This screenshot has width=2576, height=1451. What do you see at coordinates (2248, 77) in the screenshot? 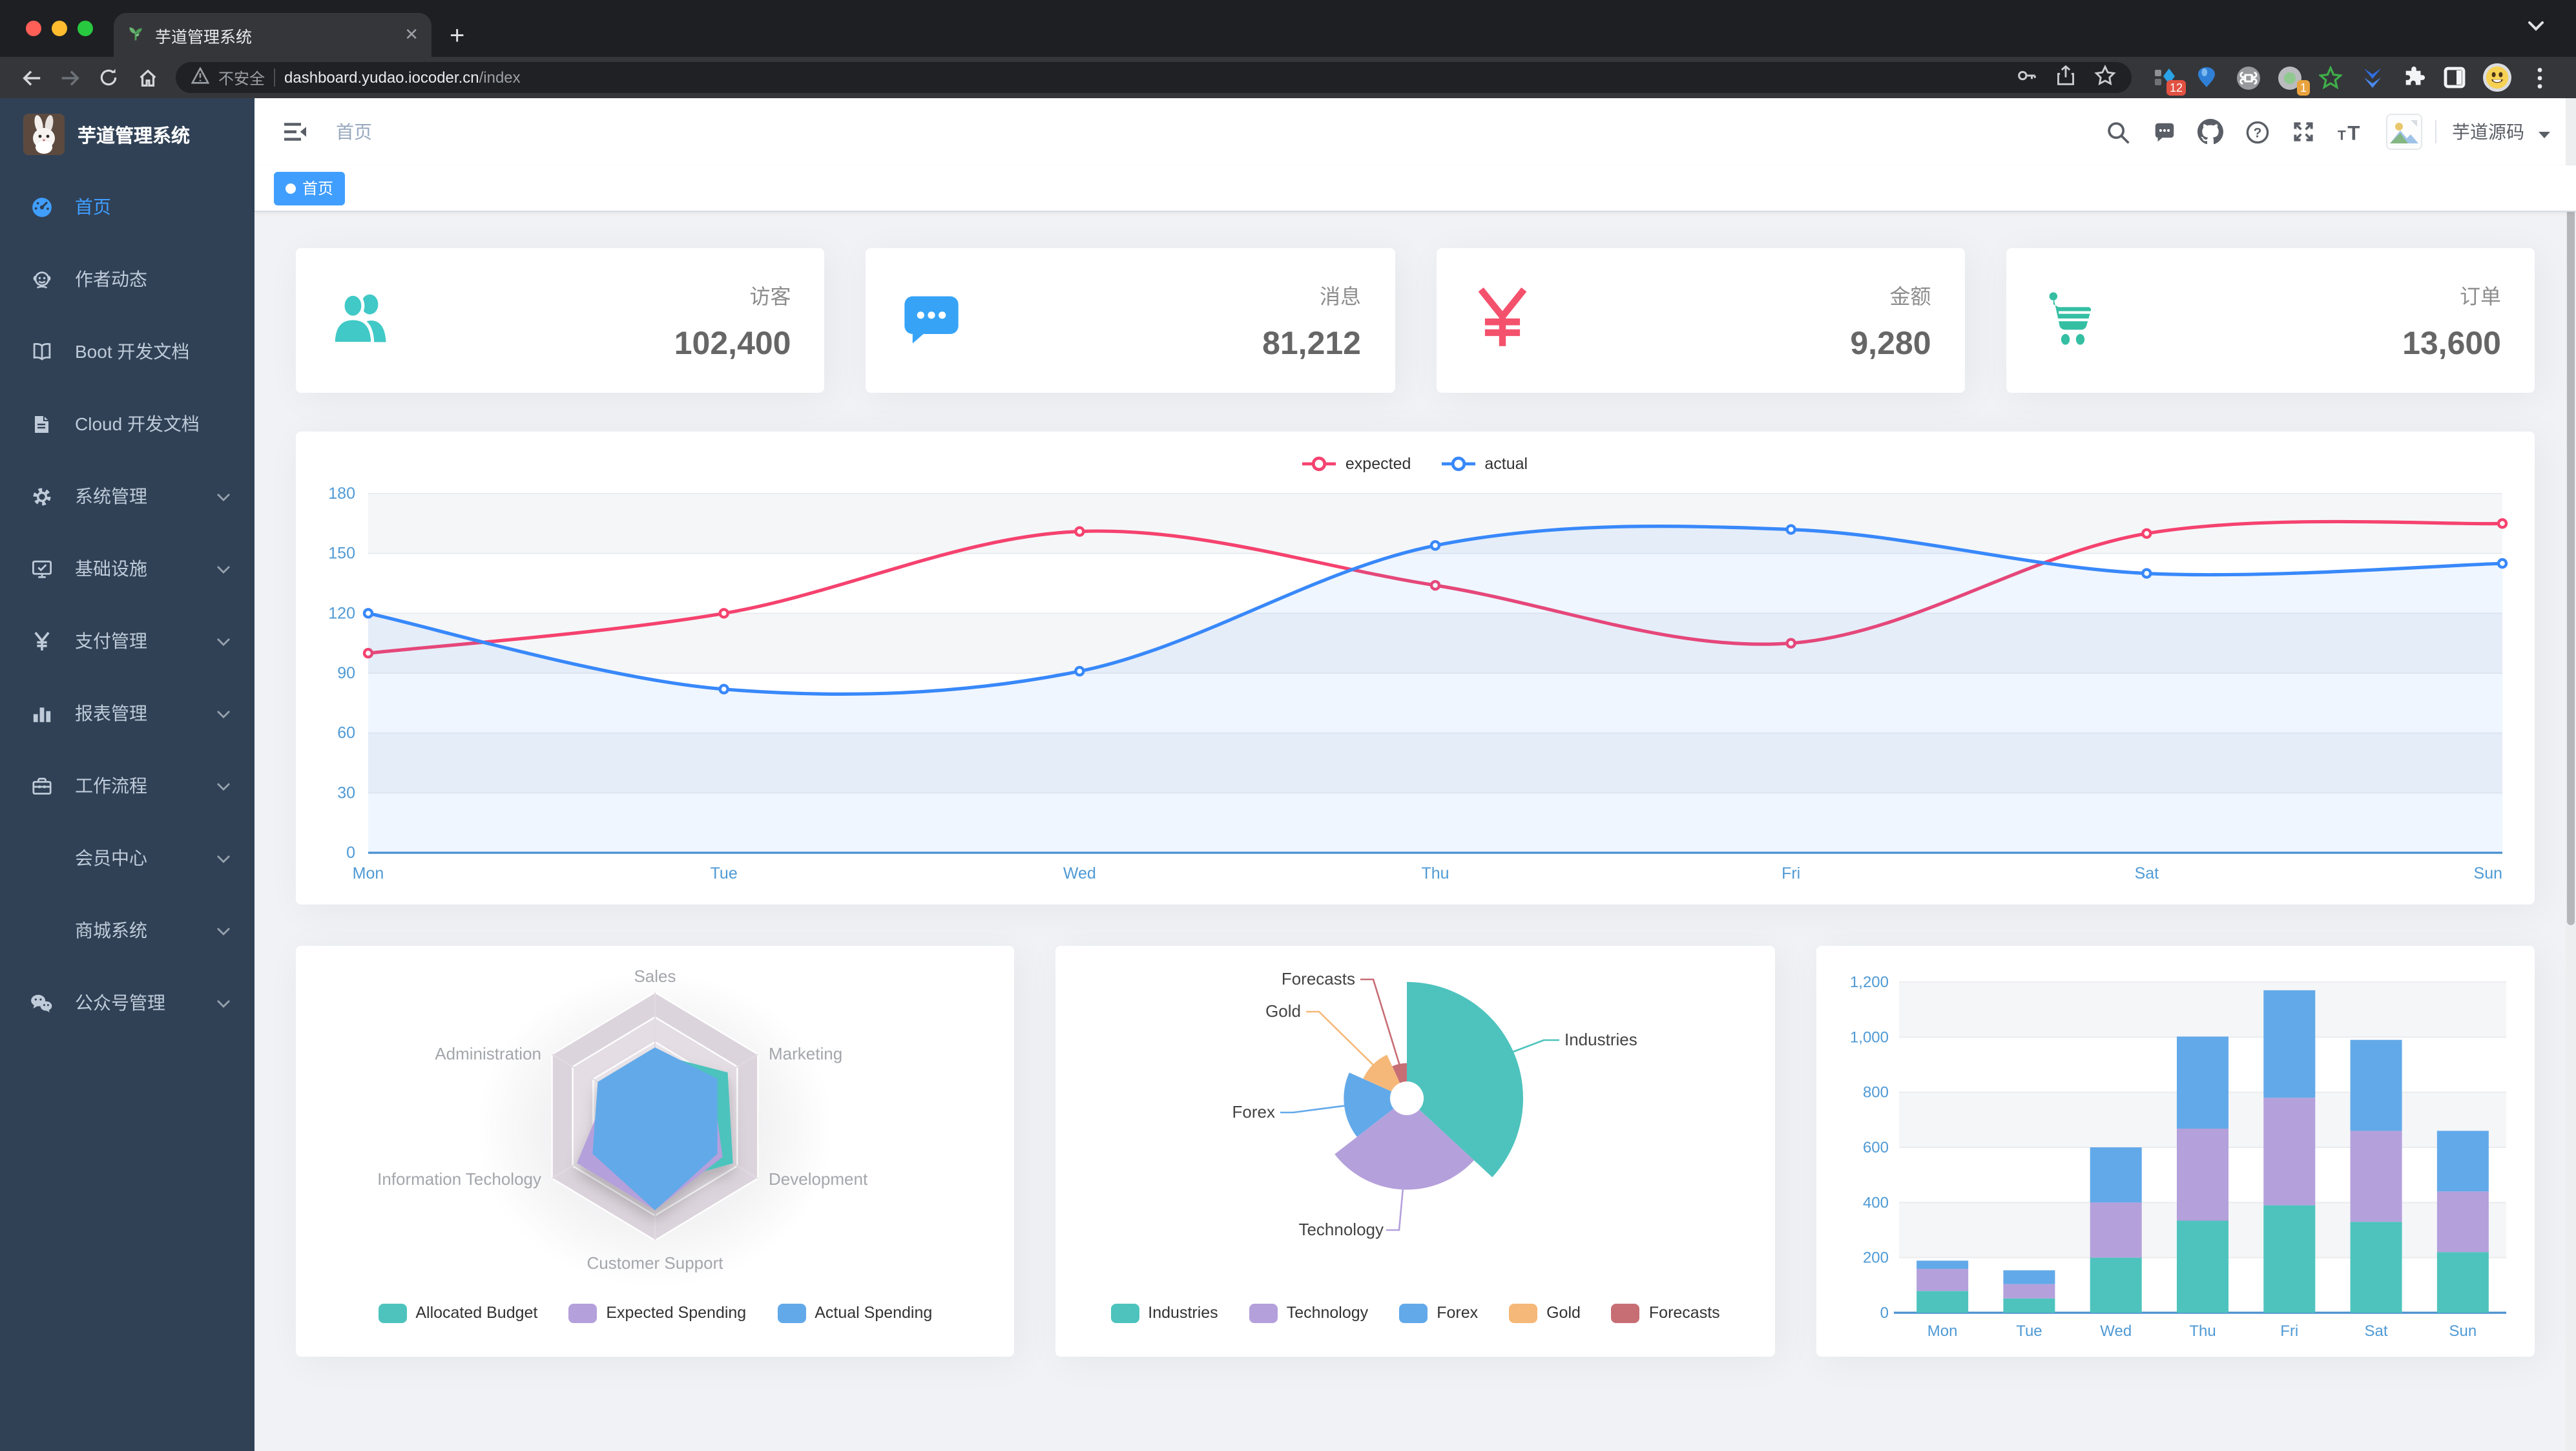
I see `extension-command-icon` at bounding box center [2248, 77].